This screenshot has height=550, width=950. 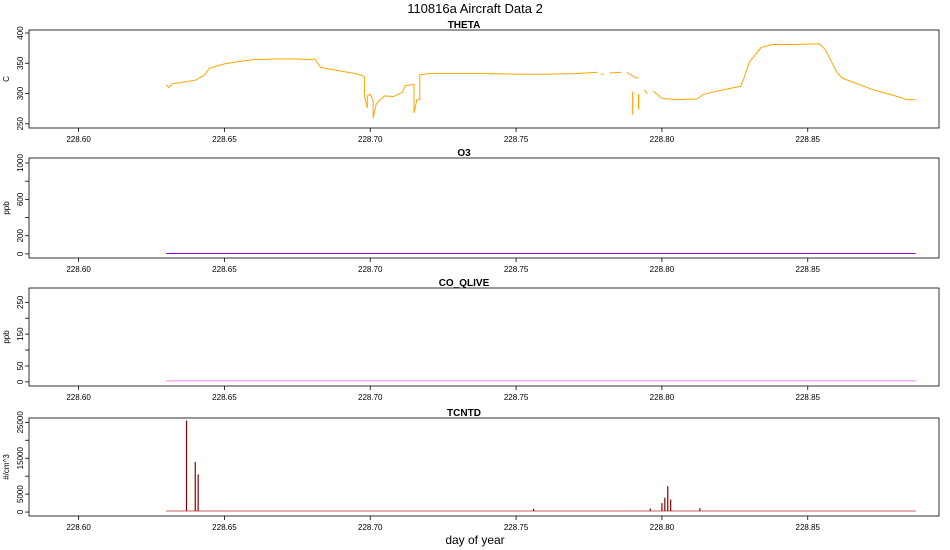 What do you see at coordinates (20, 63) in the screenshot?
I see `y-tick-label: 350` at bounding box center [20, 63].